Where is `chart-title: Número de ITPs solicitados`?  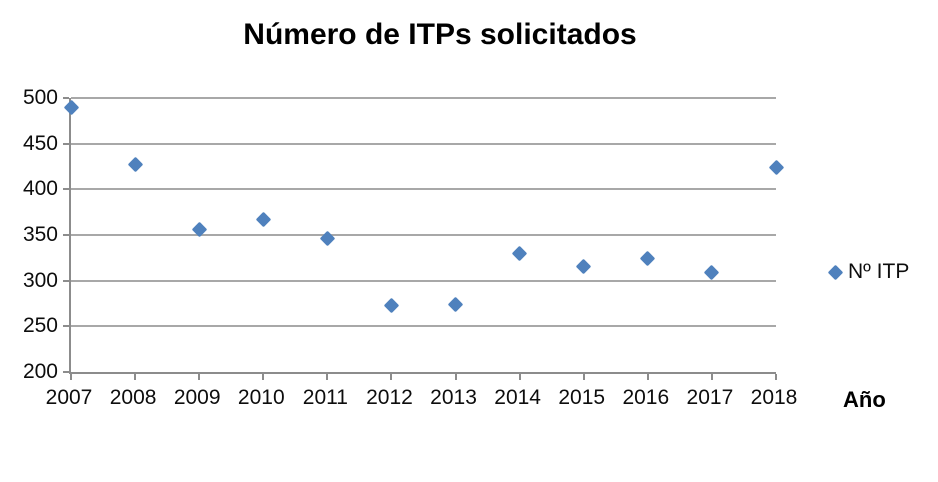 chart-title: Número de ITPs solicitados is located at coordinates (440, 34).